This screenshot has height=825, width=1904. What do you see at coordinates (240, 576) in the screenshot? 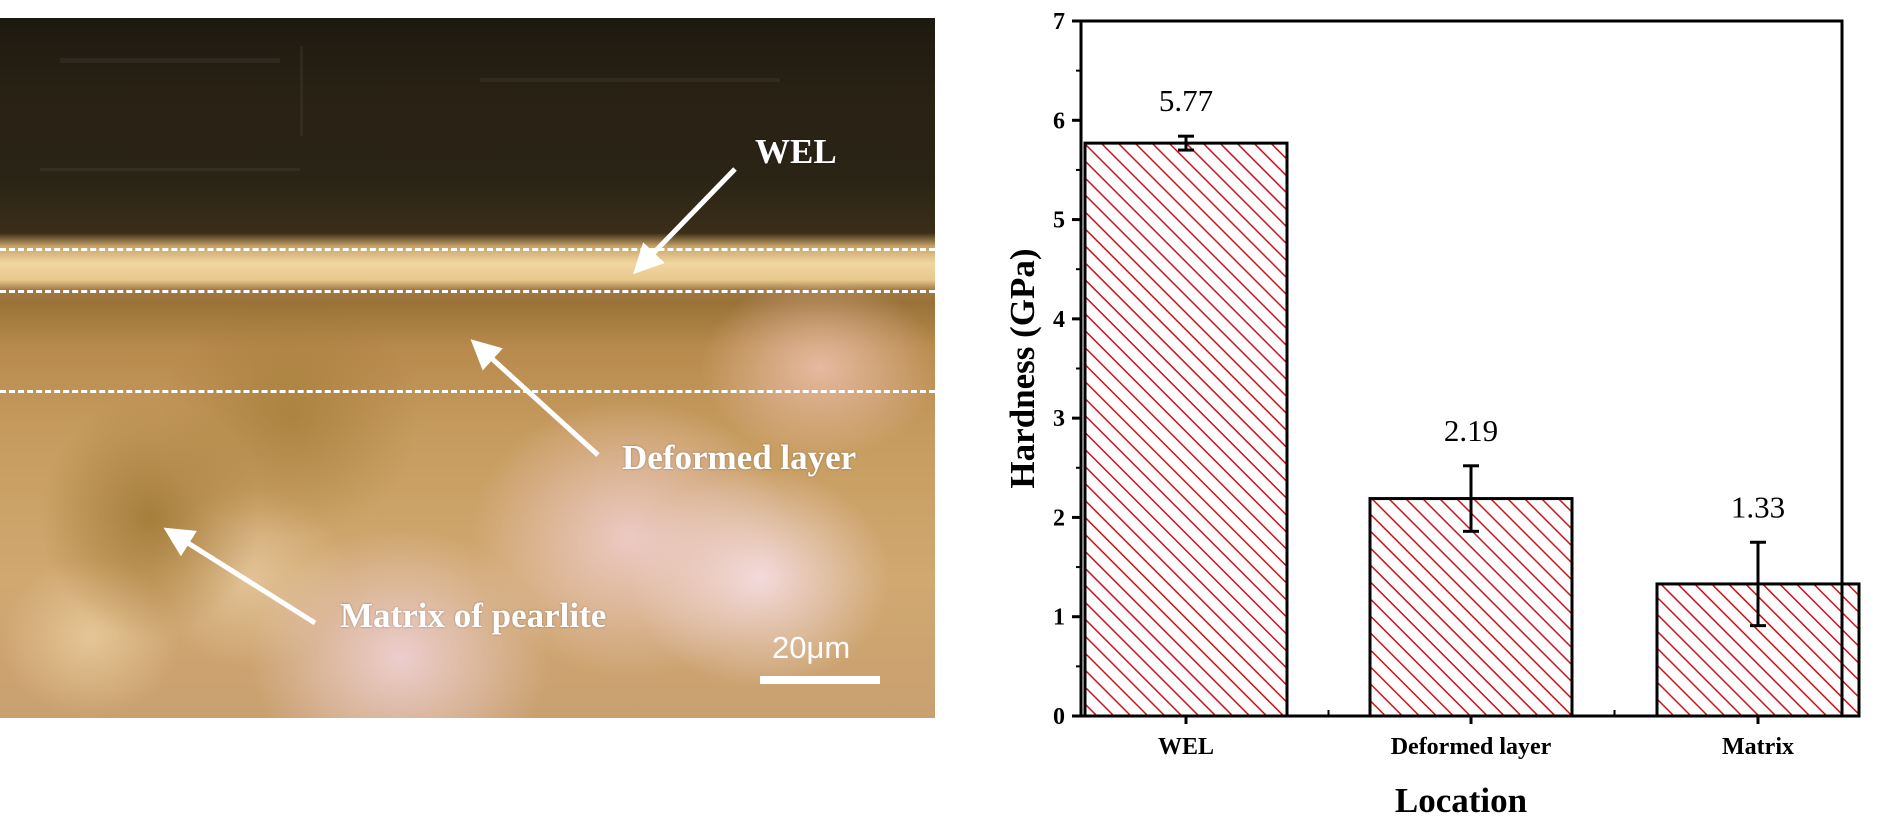
I see `matrix-arrow` at bounding box center [240, 576].